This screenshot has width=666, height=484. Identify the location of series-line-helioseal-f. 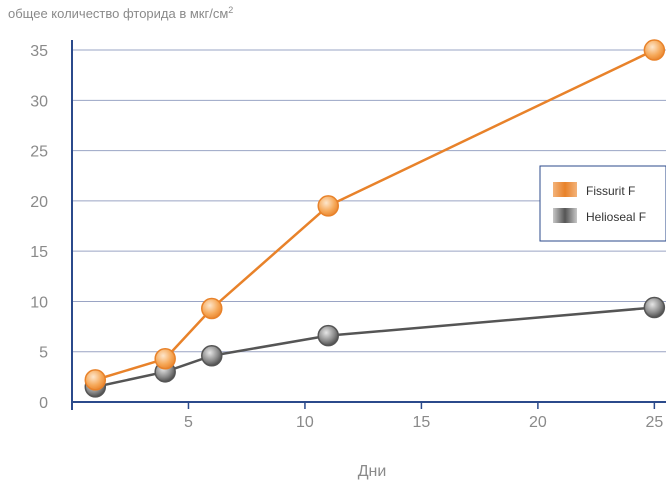
(375, 347).